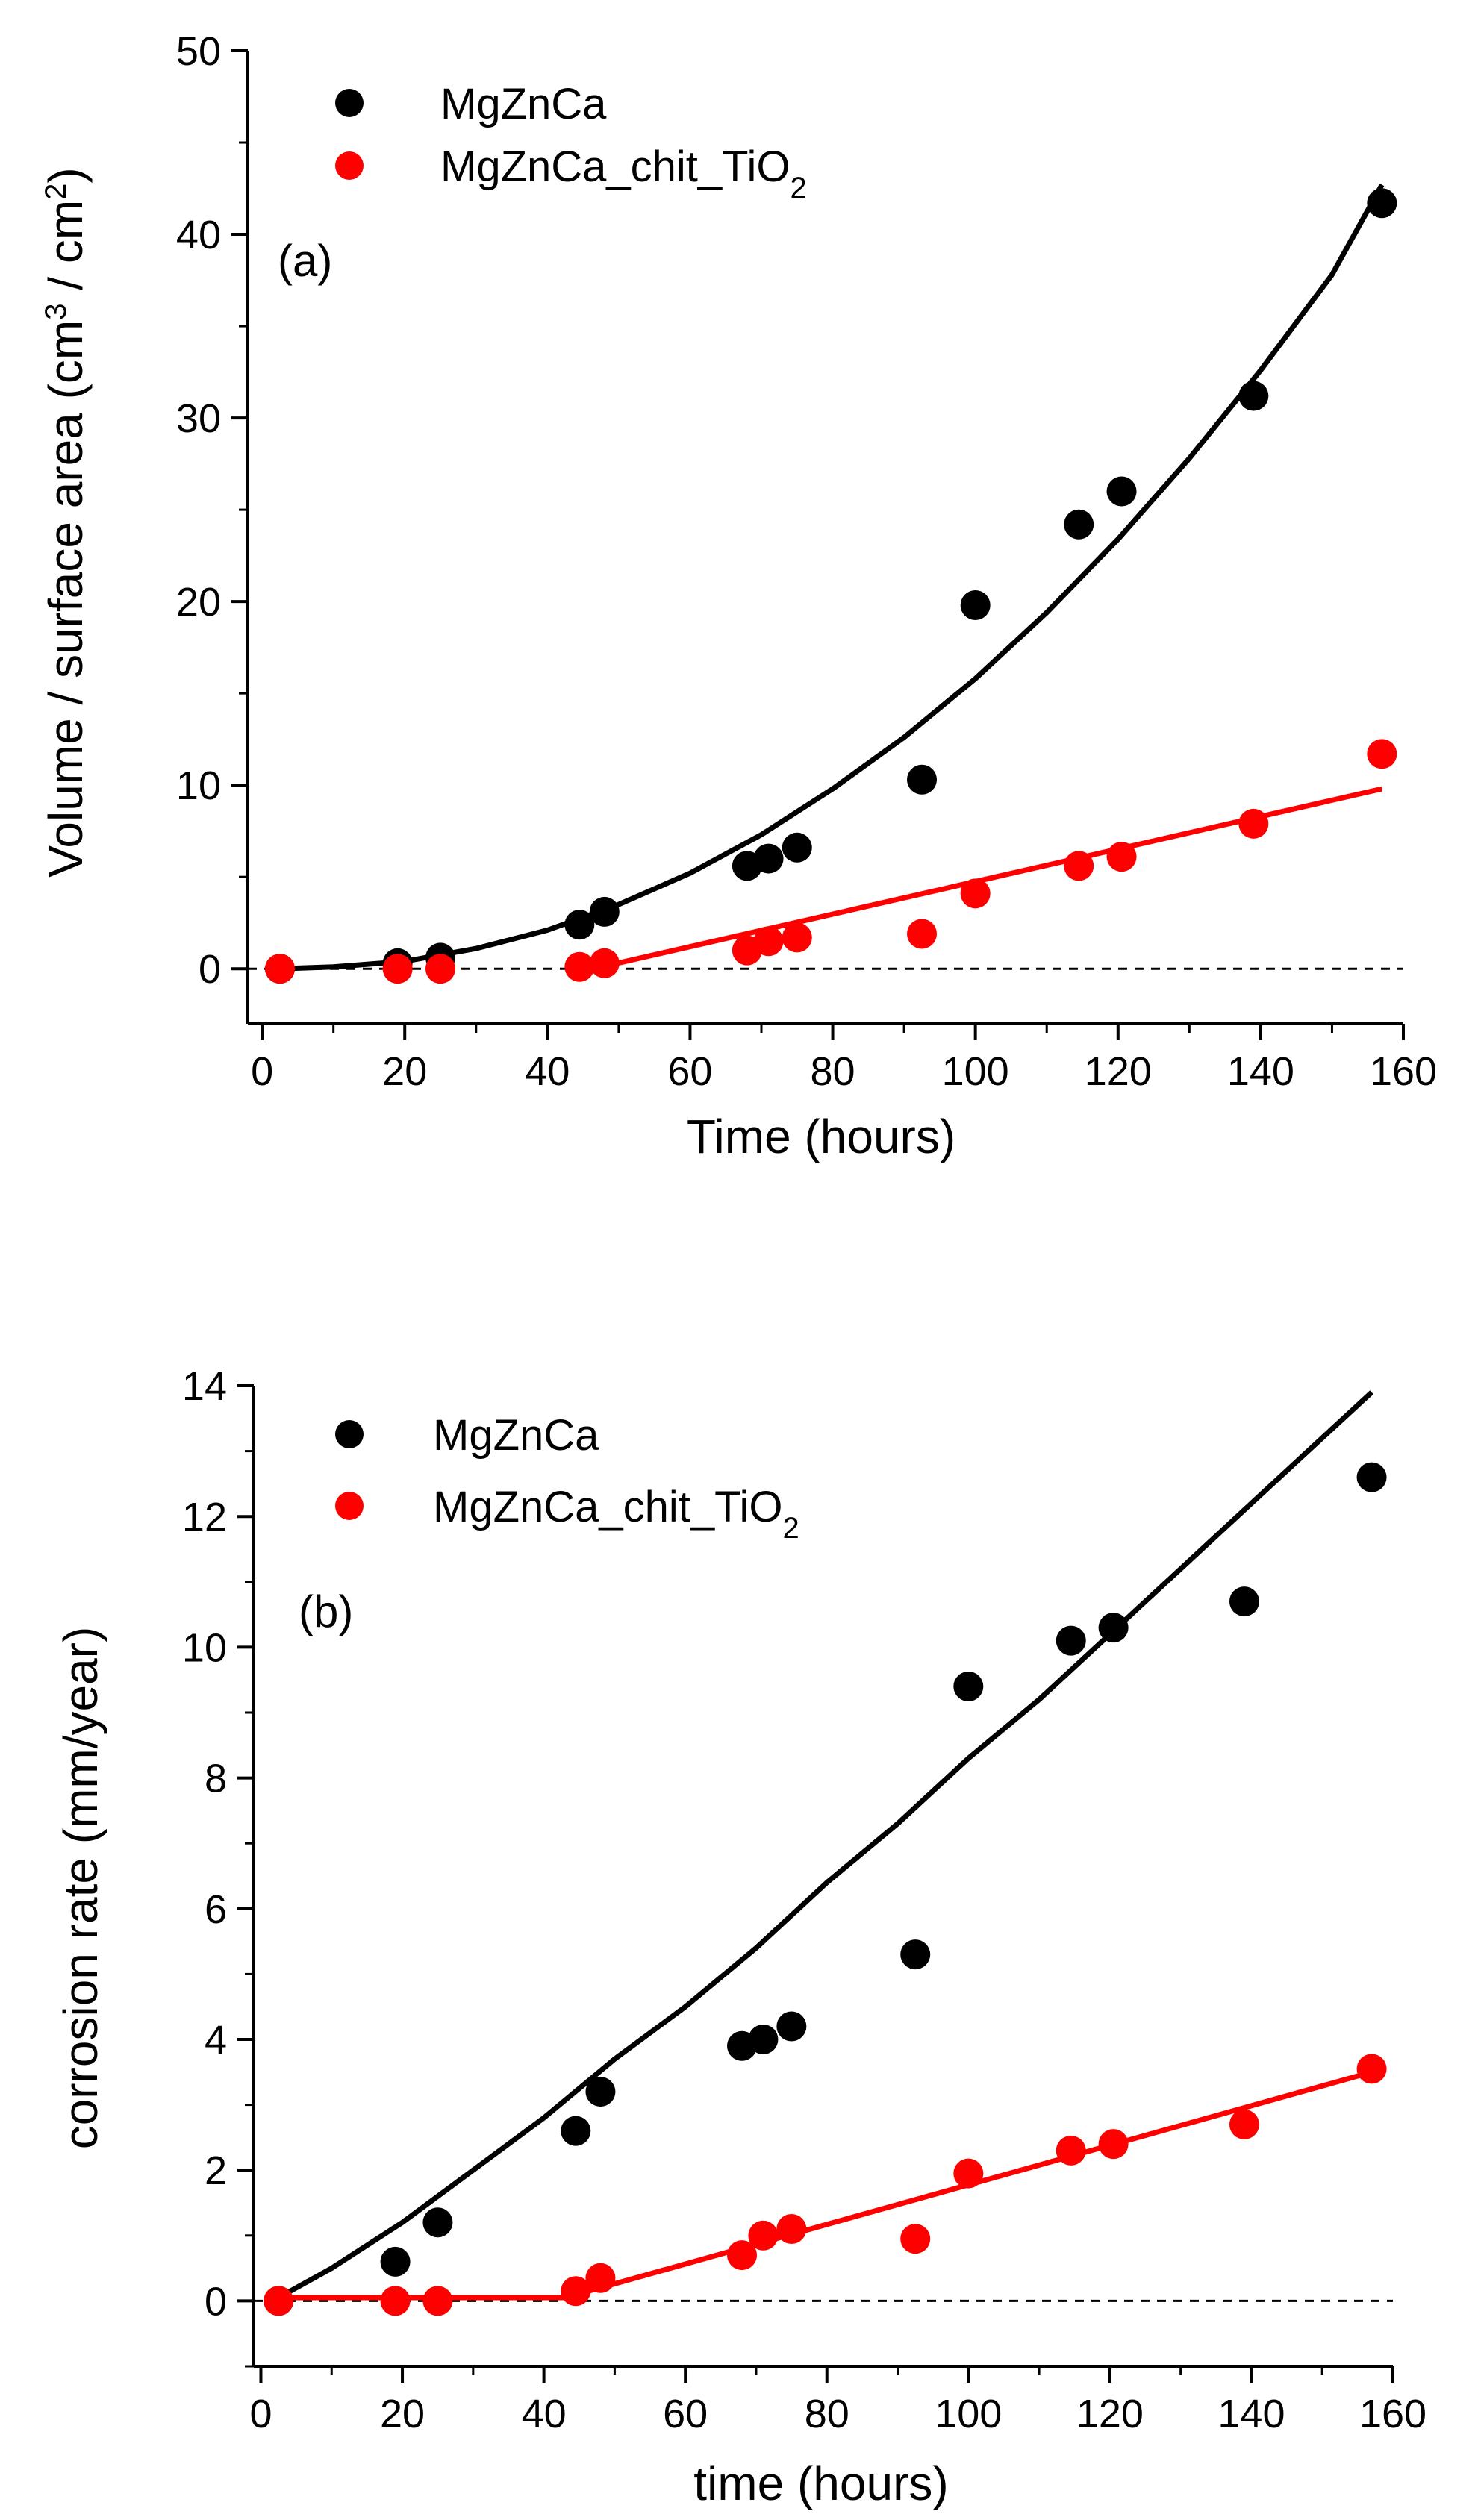 This screenshot has width=1478, height=2520. I want to click on x-tick-label-a: 0, so click(262, 1071).